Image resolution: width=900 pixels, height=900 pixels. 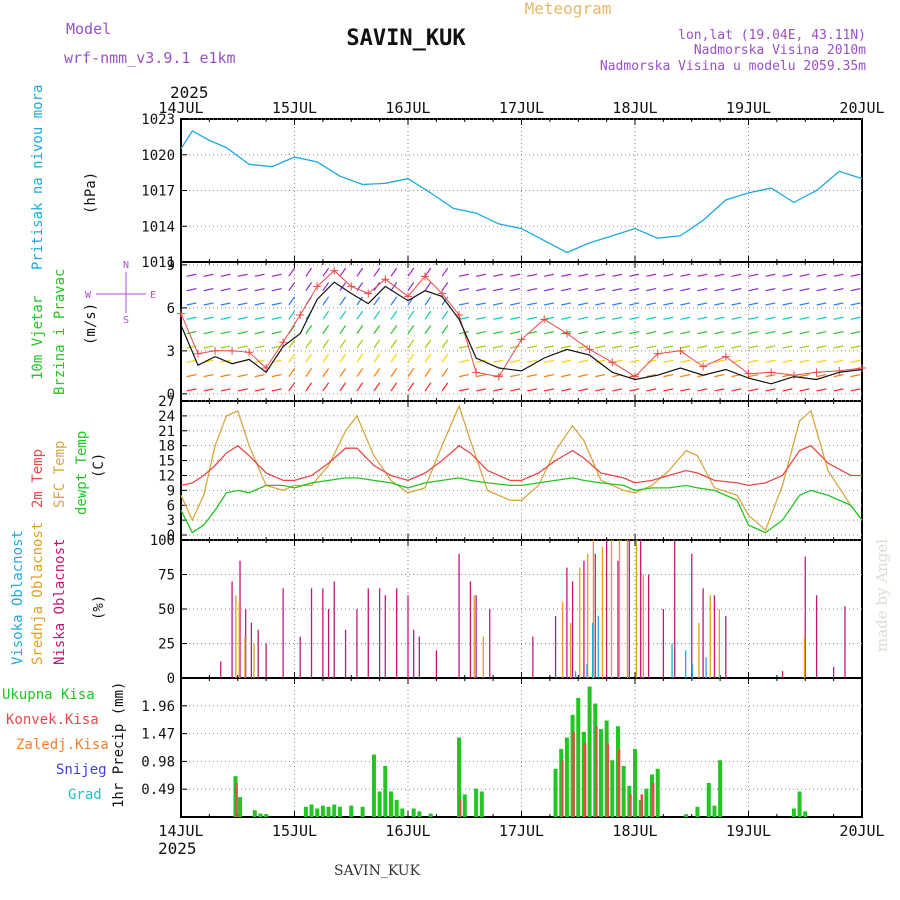 What do you see at coordinates (153, 295) in the screenshot?
I see `compass-east: E` at bounding box center [153, 295].